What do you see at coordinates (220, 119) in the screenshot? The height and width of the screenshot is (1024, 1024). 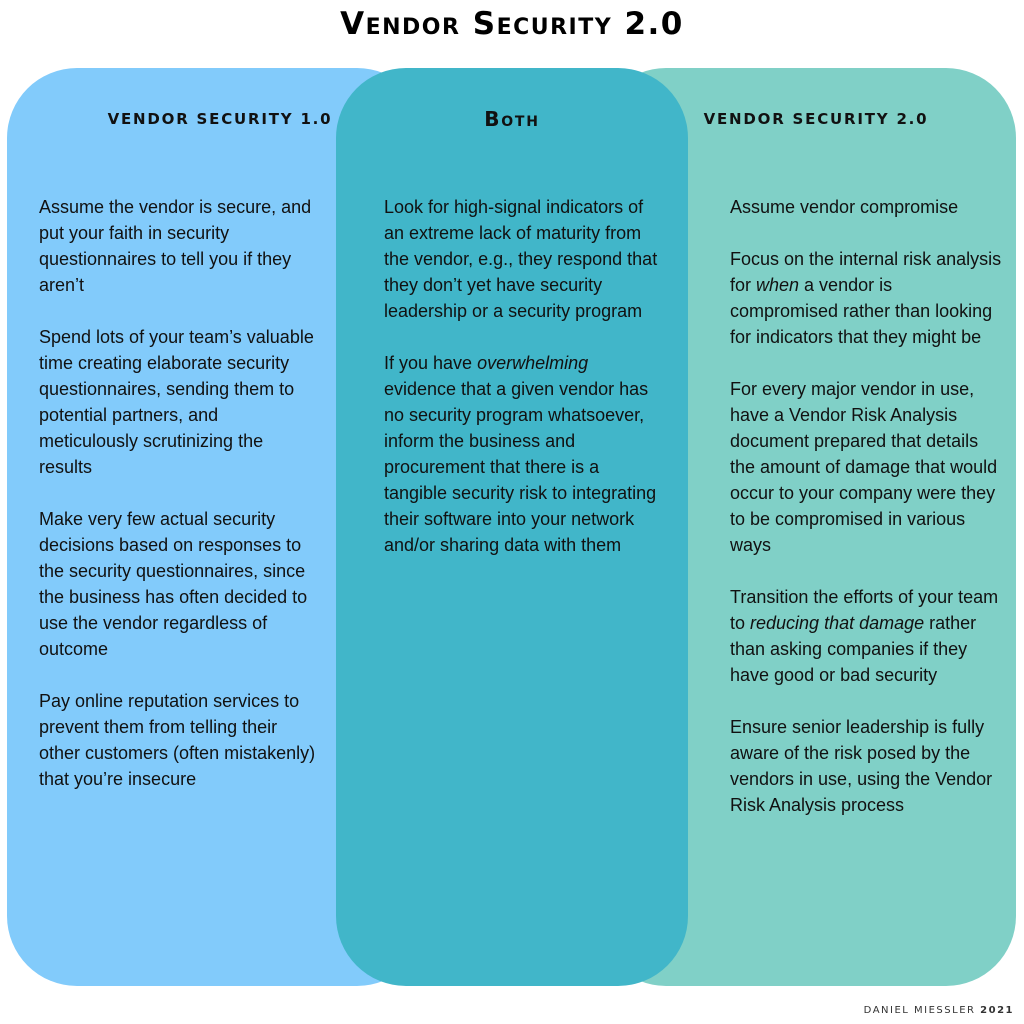 I see `vendor-security-1-heading: VENDOR SECURITY 1.0` at bounding box center [220, 119].